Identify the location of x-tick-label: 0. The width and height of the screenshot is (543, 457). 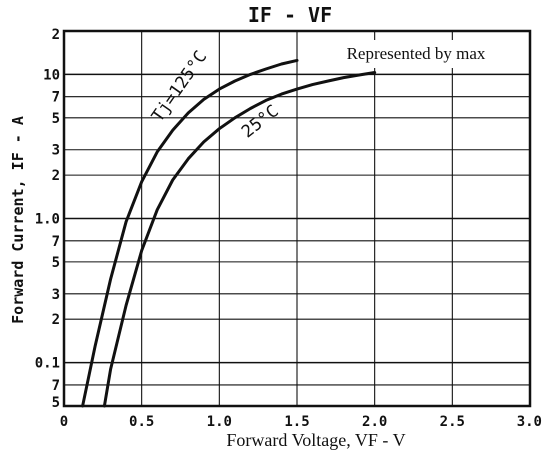
(64, 422).